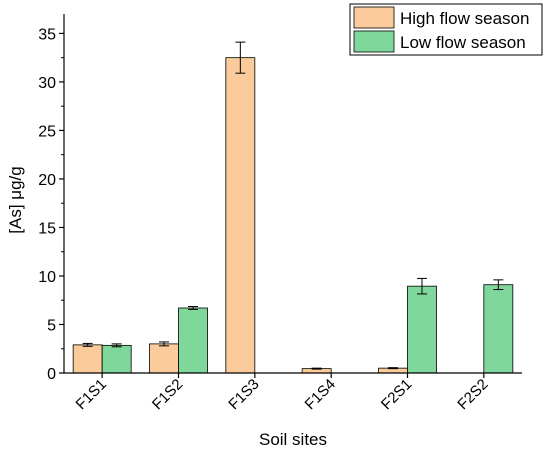 The width and height of the screenshot is (550, 458). Describe the element at coordinates (464, 18) in the screenshot. I see `legend-label-high-flow: High flow season` at that location.